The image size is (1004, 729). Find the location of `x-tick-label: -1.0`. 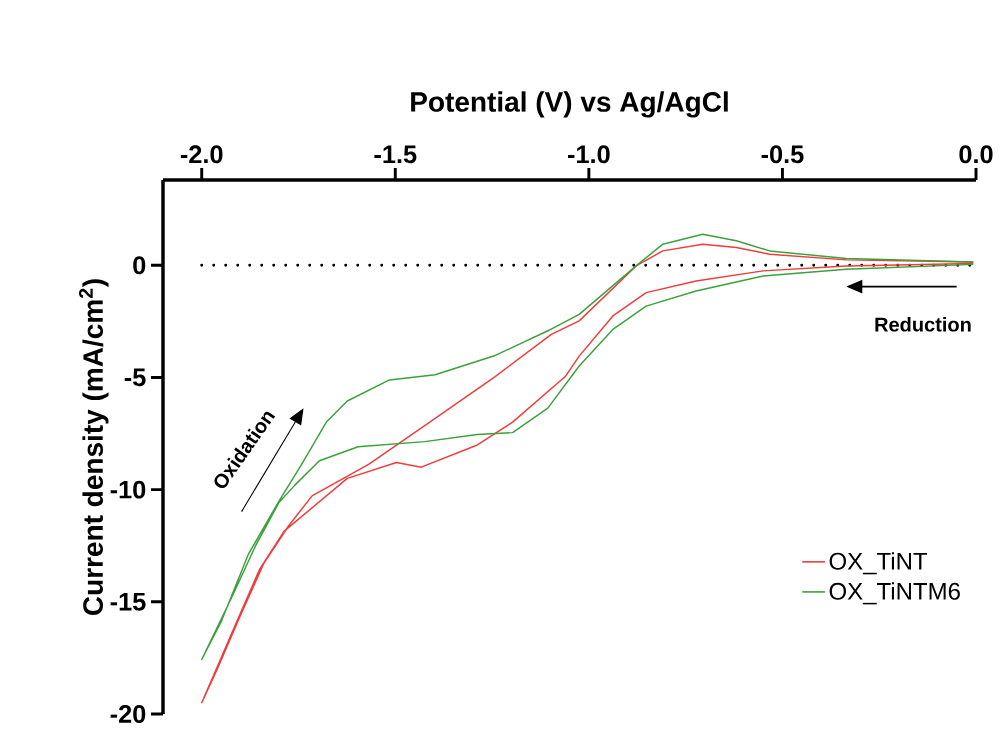

x-tick-label: -1.0 is located at coordinates (589, 154).